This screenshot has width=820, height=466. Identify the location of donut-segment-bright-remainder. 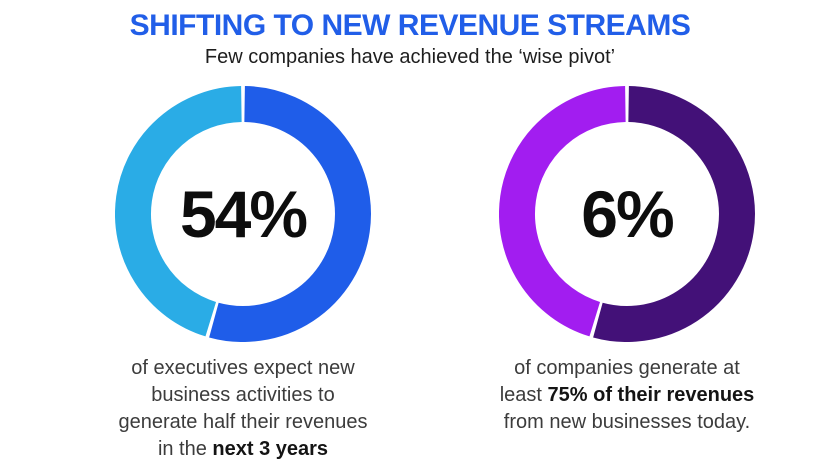
(563, 211).